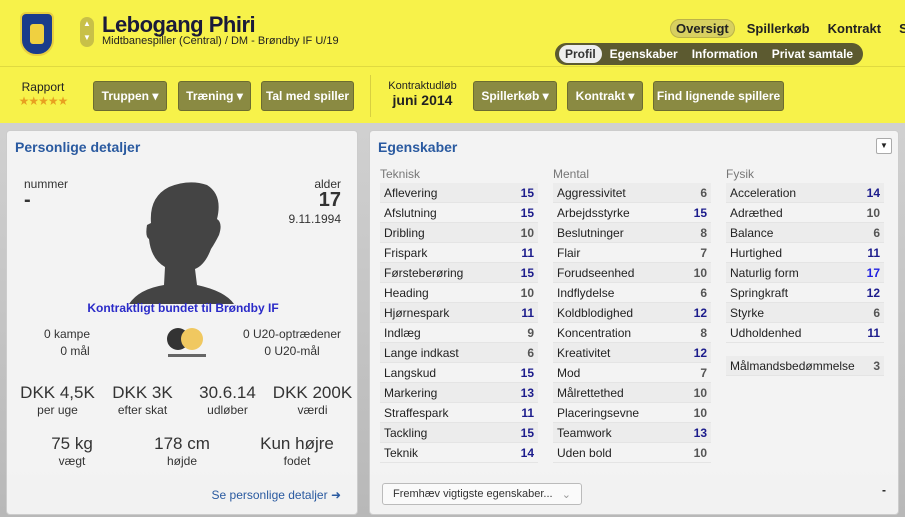 This screenshot has width=905, height=517. Describe the element at coordinates (812, 54) in the screenshot. I see `subtab-privat-samtale: Privat samtale` at that location.